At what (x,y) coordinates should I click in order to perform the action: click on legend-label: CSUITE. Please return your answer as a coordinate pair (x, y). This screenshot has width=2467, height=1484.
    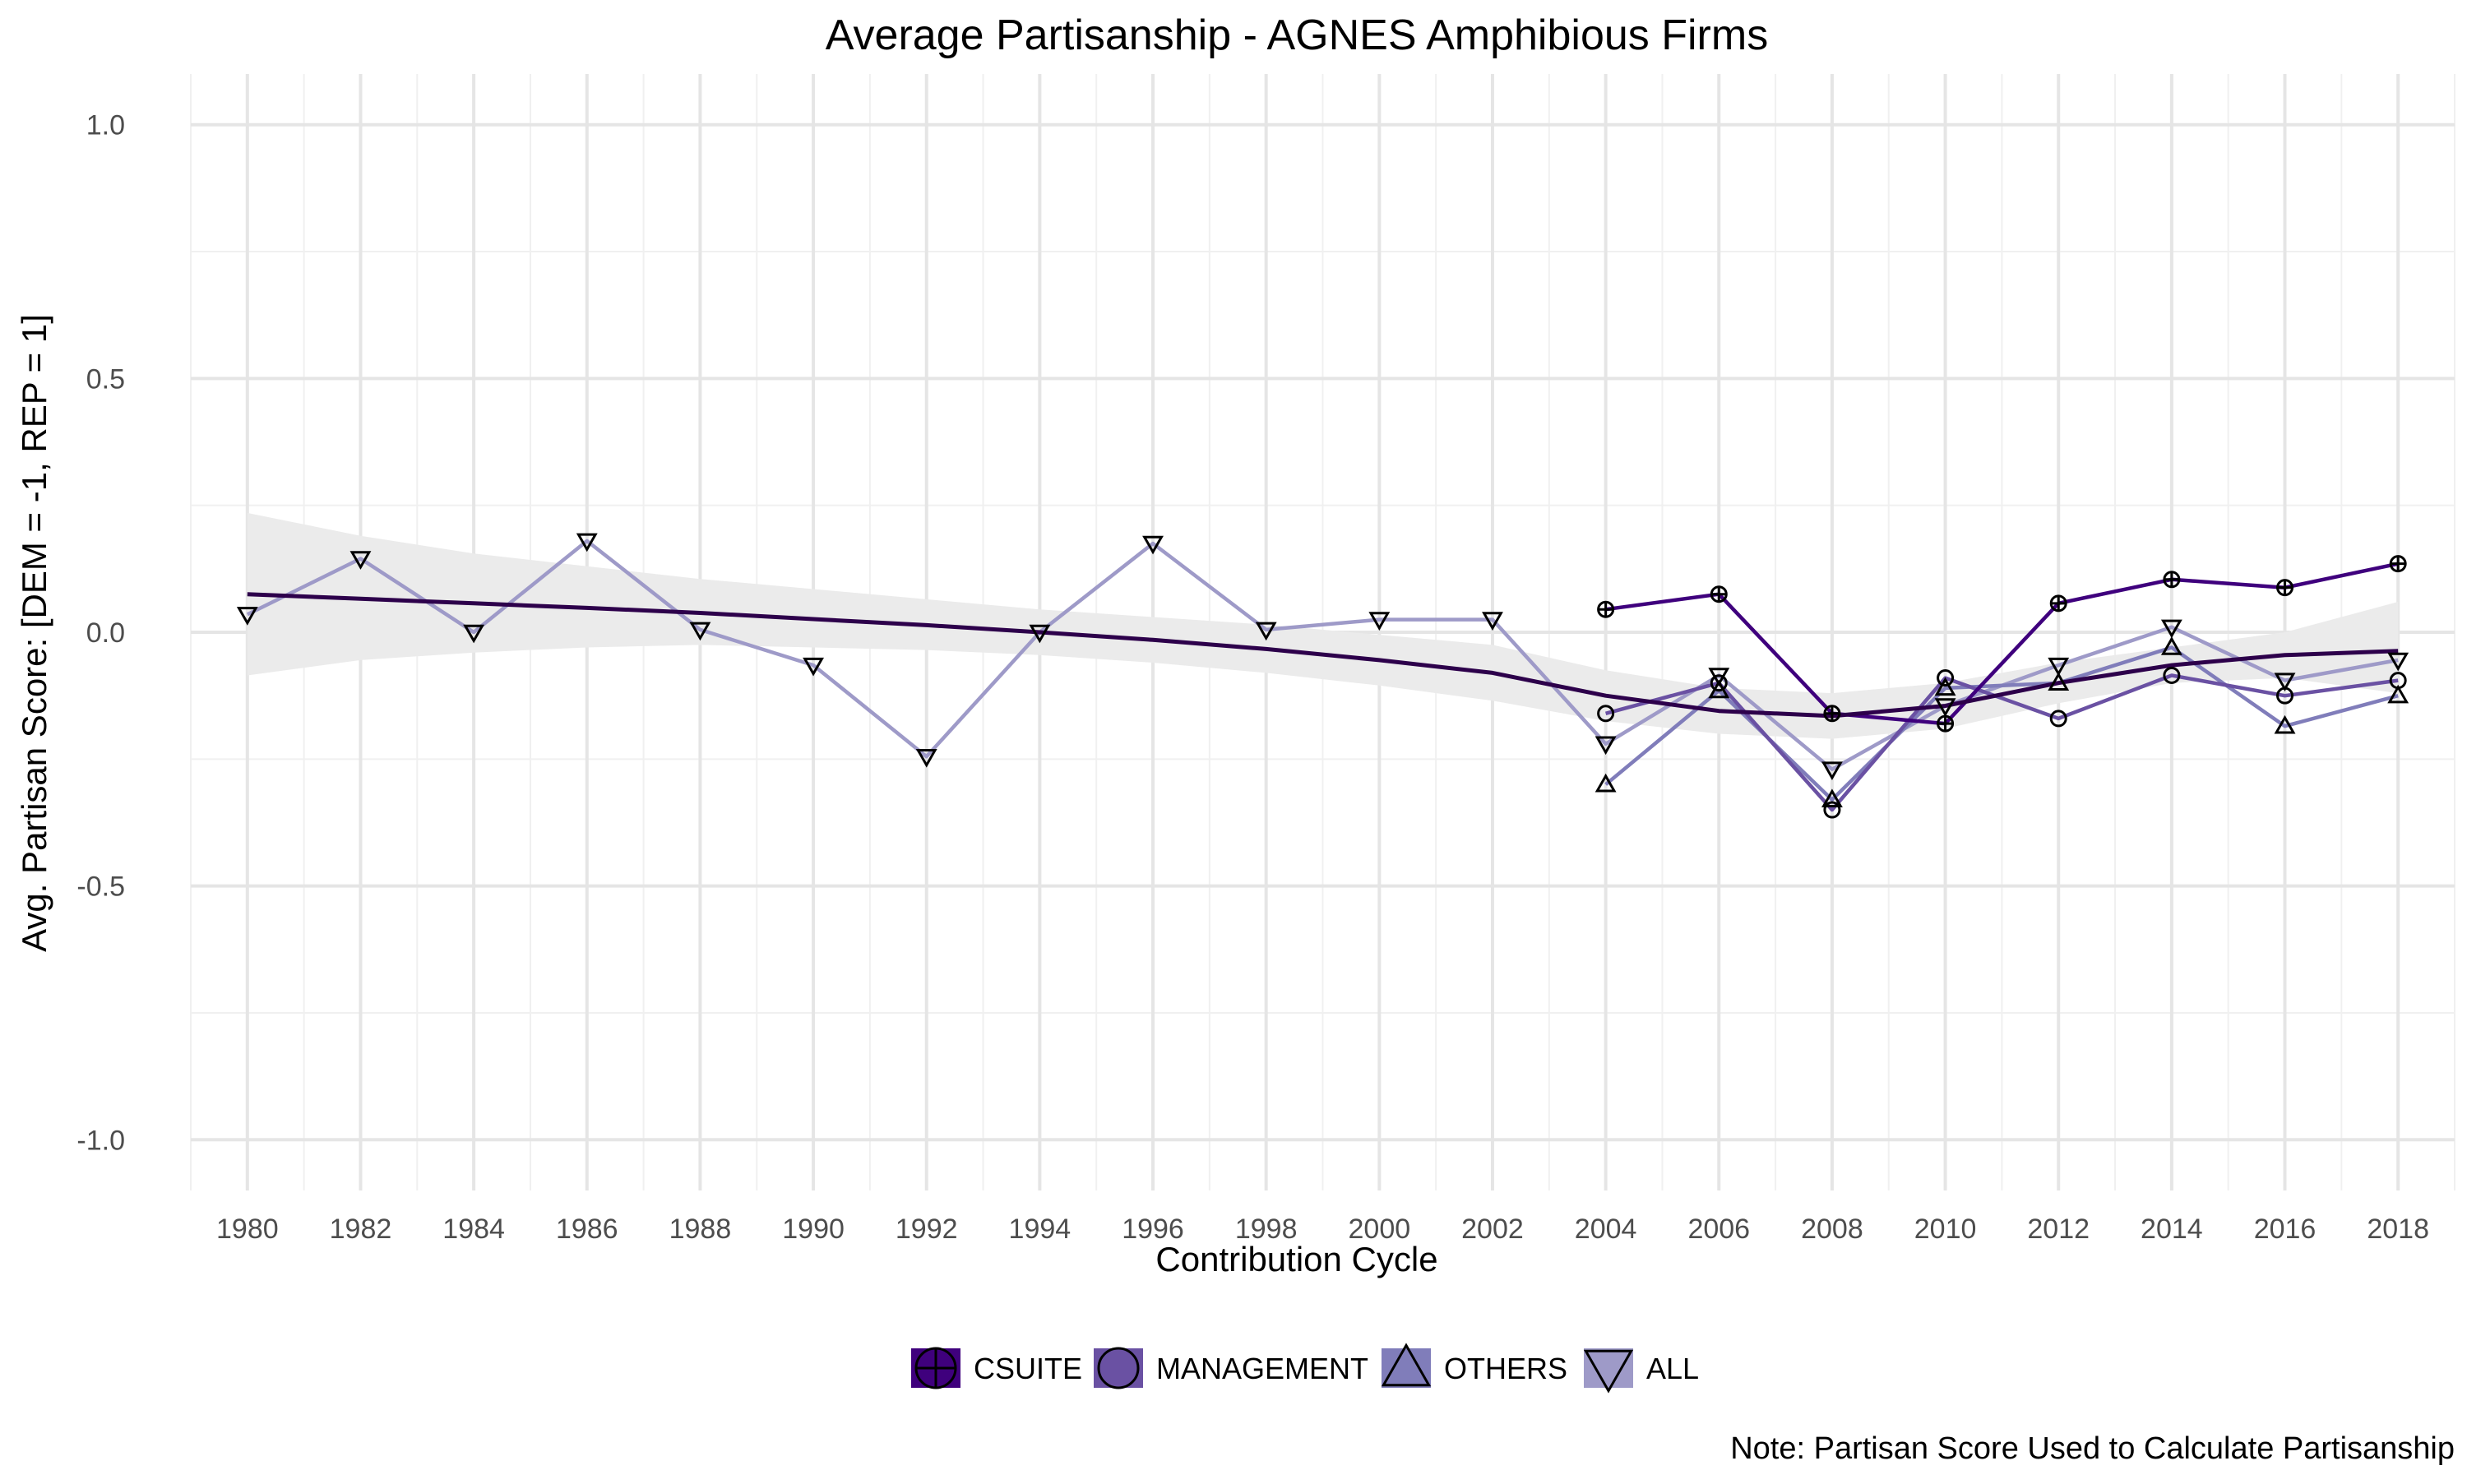
    Looking at the image, I should click on (1028, 1368).